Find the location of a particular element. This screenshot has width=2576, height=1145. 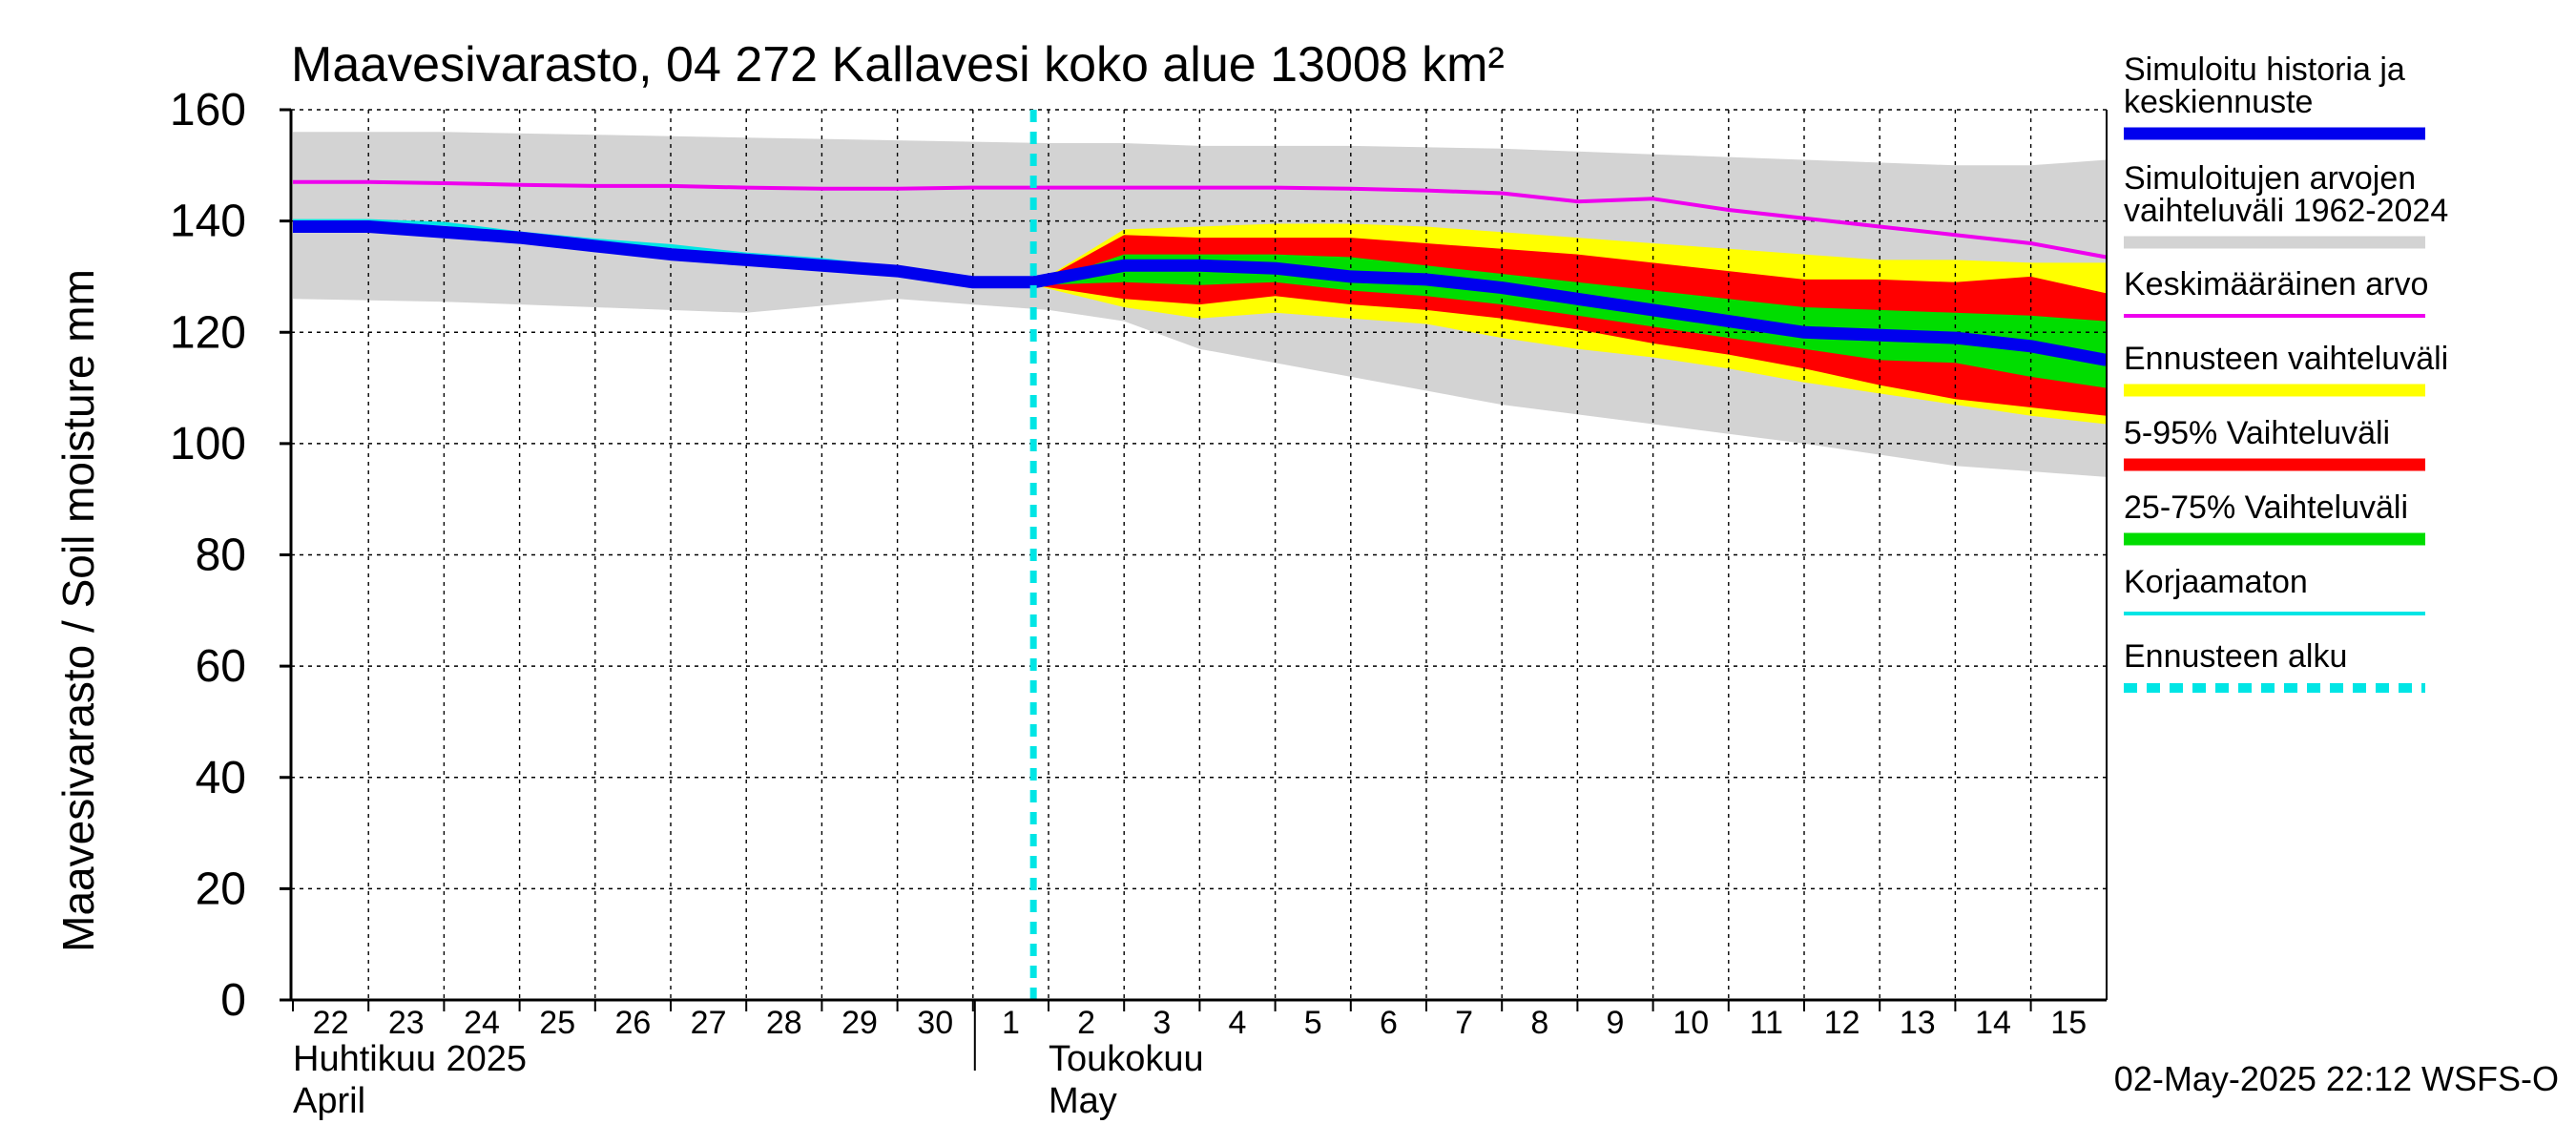

x-tick-label-25: 25 is located at coordinates (557, 1023).